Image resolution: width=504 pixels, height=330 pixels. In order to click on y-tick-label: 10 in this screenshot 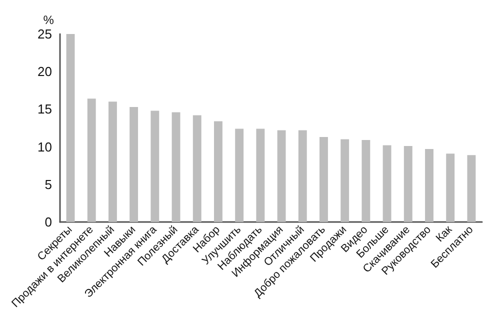, I will do `click(44, 146)`.